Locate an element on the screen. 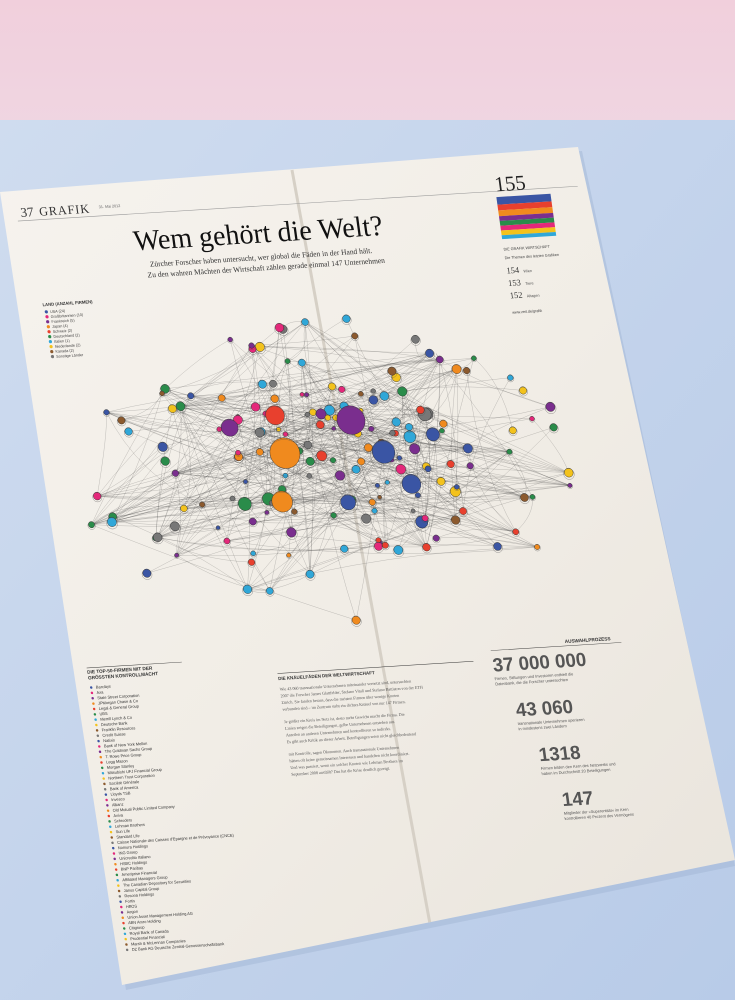 The image size is (735, 1000). top50-item: Bank of New York Mellon is located at coordinates (126, 745).